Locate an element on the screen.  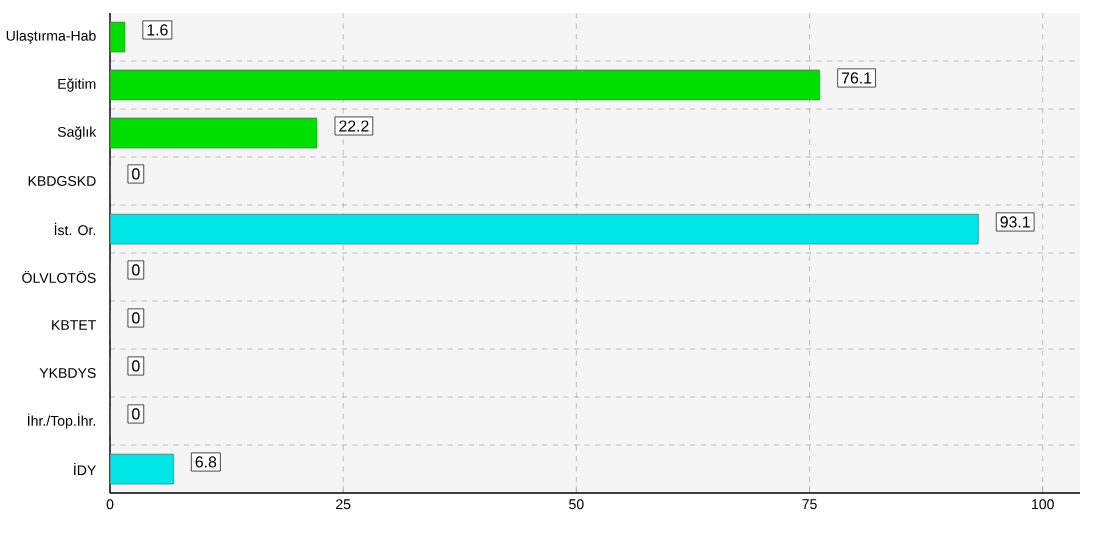
x-tick-label: 0 is located at coordinates (110, 504).